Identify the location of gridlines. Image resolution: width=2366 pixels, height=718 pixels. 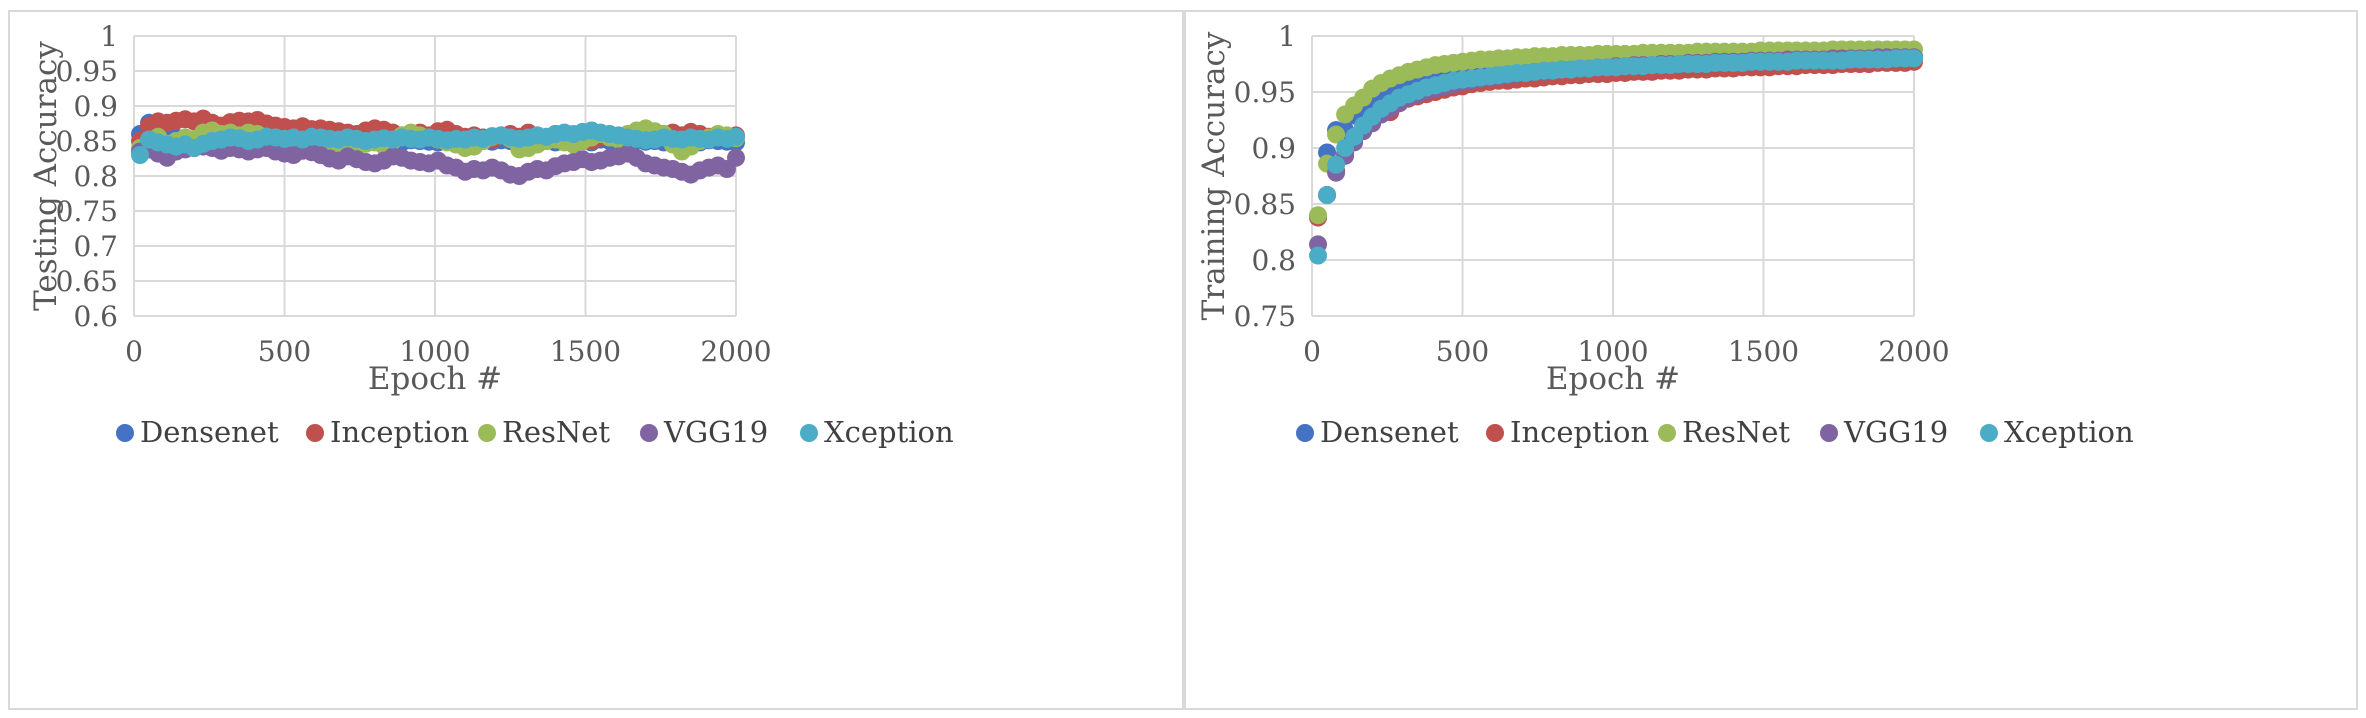
(435, 176).